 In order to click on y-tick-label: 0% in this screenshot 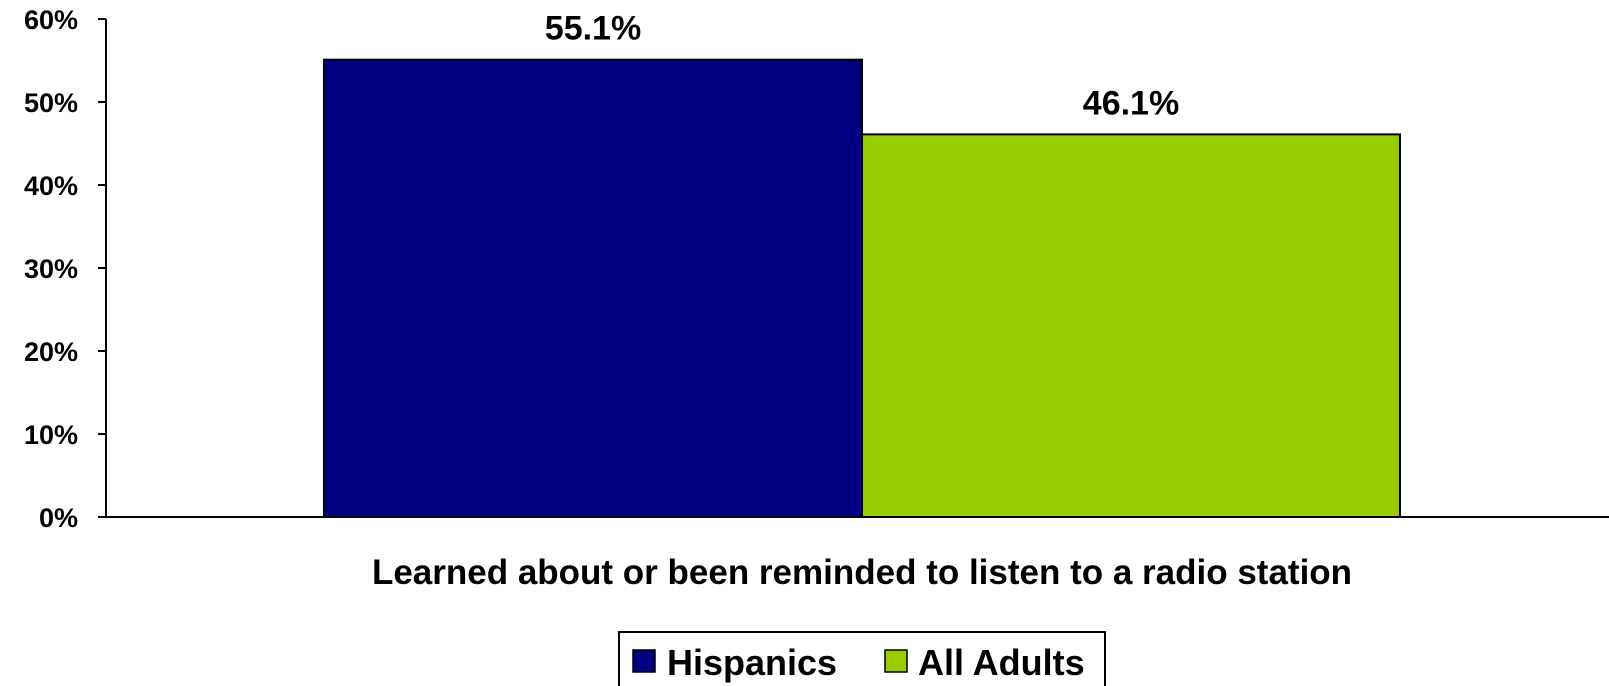, I will do `click(58, 518)`.